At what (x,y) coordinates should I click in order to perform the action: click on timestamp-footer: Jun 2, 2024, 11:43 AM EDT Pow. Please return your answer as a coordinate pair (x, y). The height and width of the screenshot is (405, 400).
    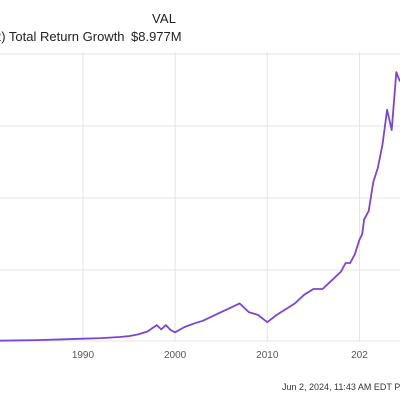
    Looking at the image, I should click on (341, 387).